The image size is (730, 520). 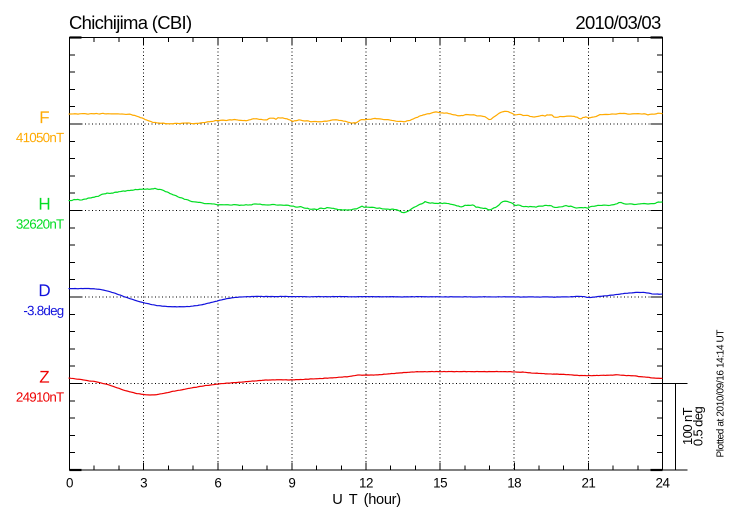 I want to click on svg-text: 15, so click(x=440, y=483).